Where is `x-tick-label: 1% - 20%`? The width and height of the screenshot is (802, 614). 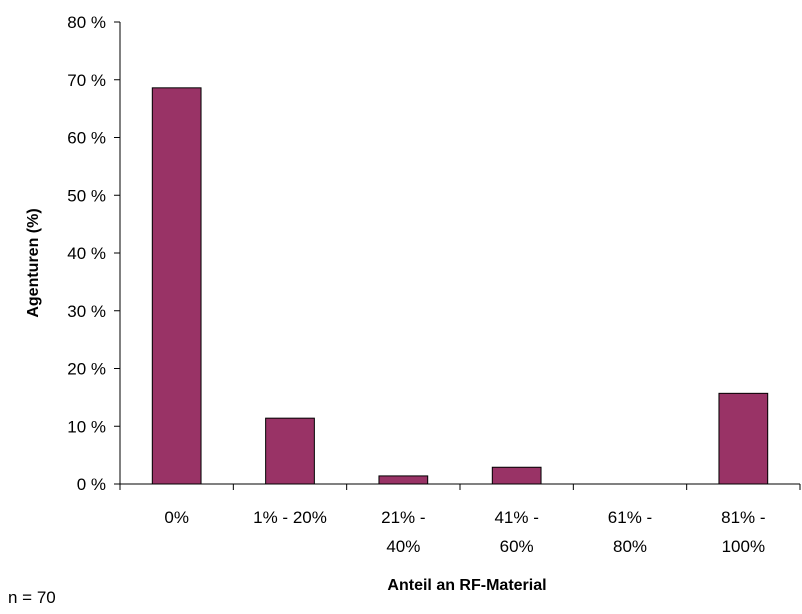 x-tick-label: 1% - 20% is located at coordinates (290, 517).